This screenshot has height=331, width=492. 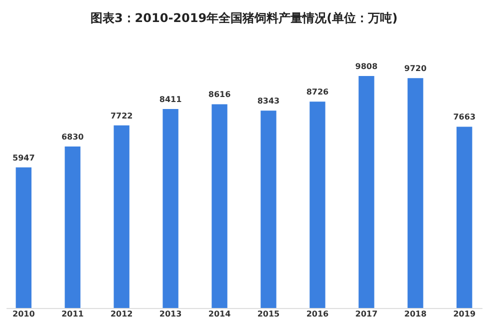 I want to click on data-label: 8616, so click(x=220, y=95).